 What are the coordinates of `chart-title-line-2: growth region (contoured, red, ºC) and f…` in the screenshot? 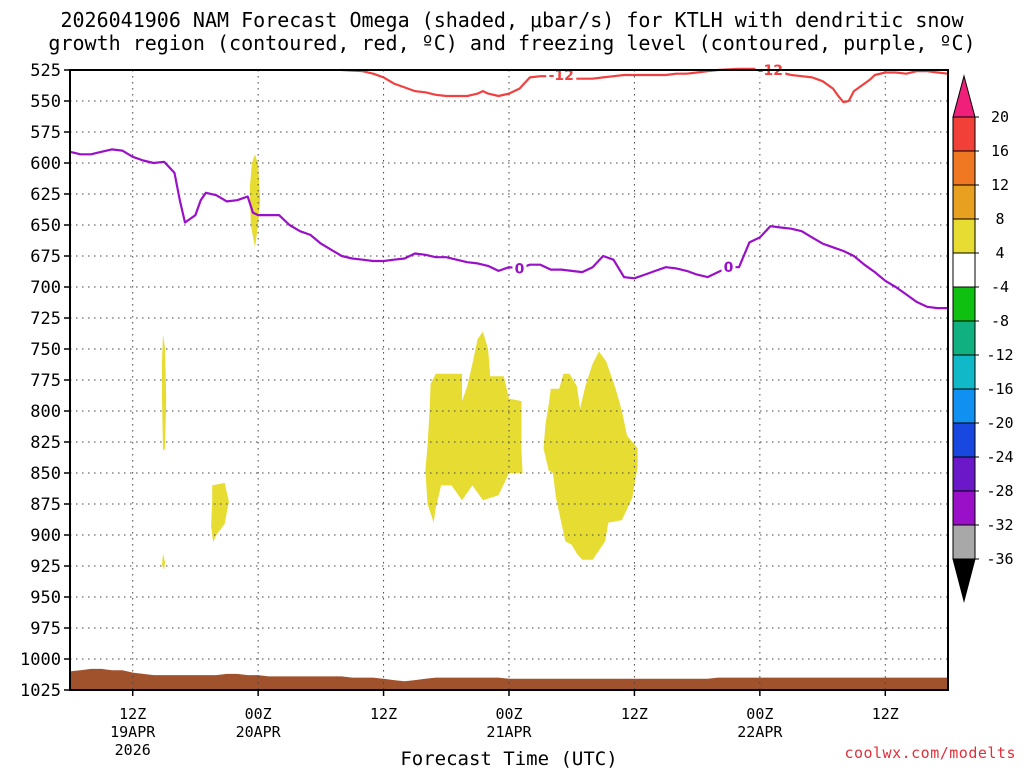 It's located at (512, 43).